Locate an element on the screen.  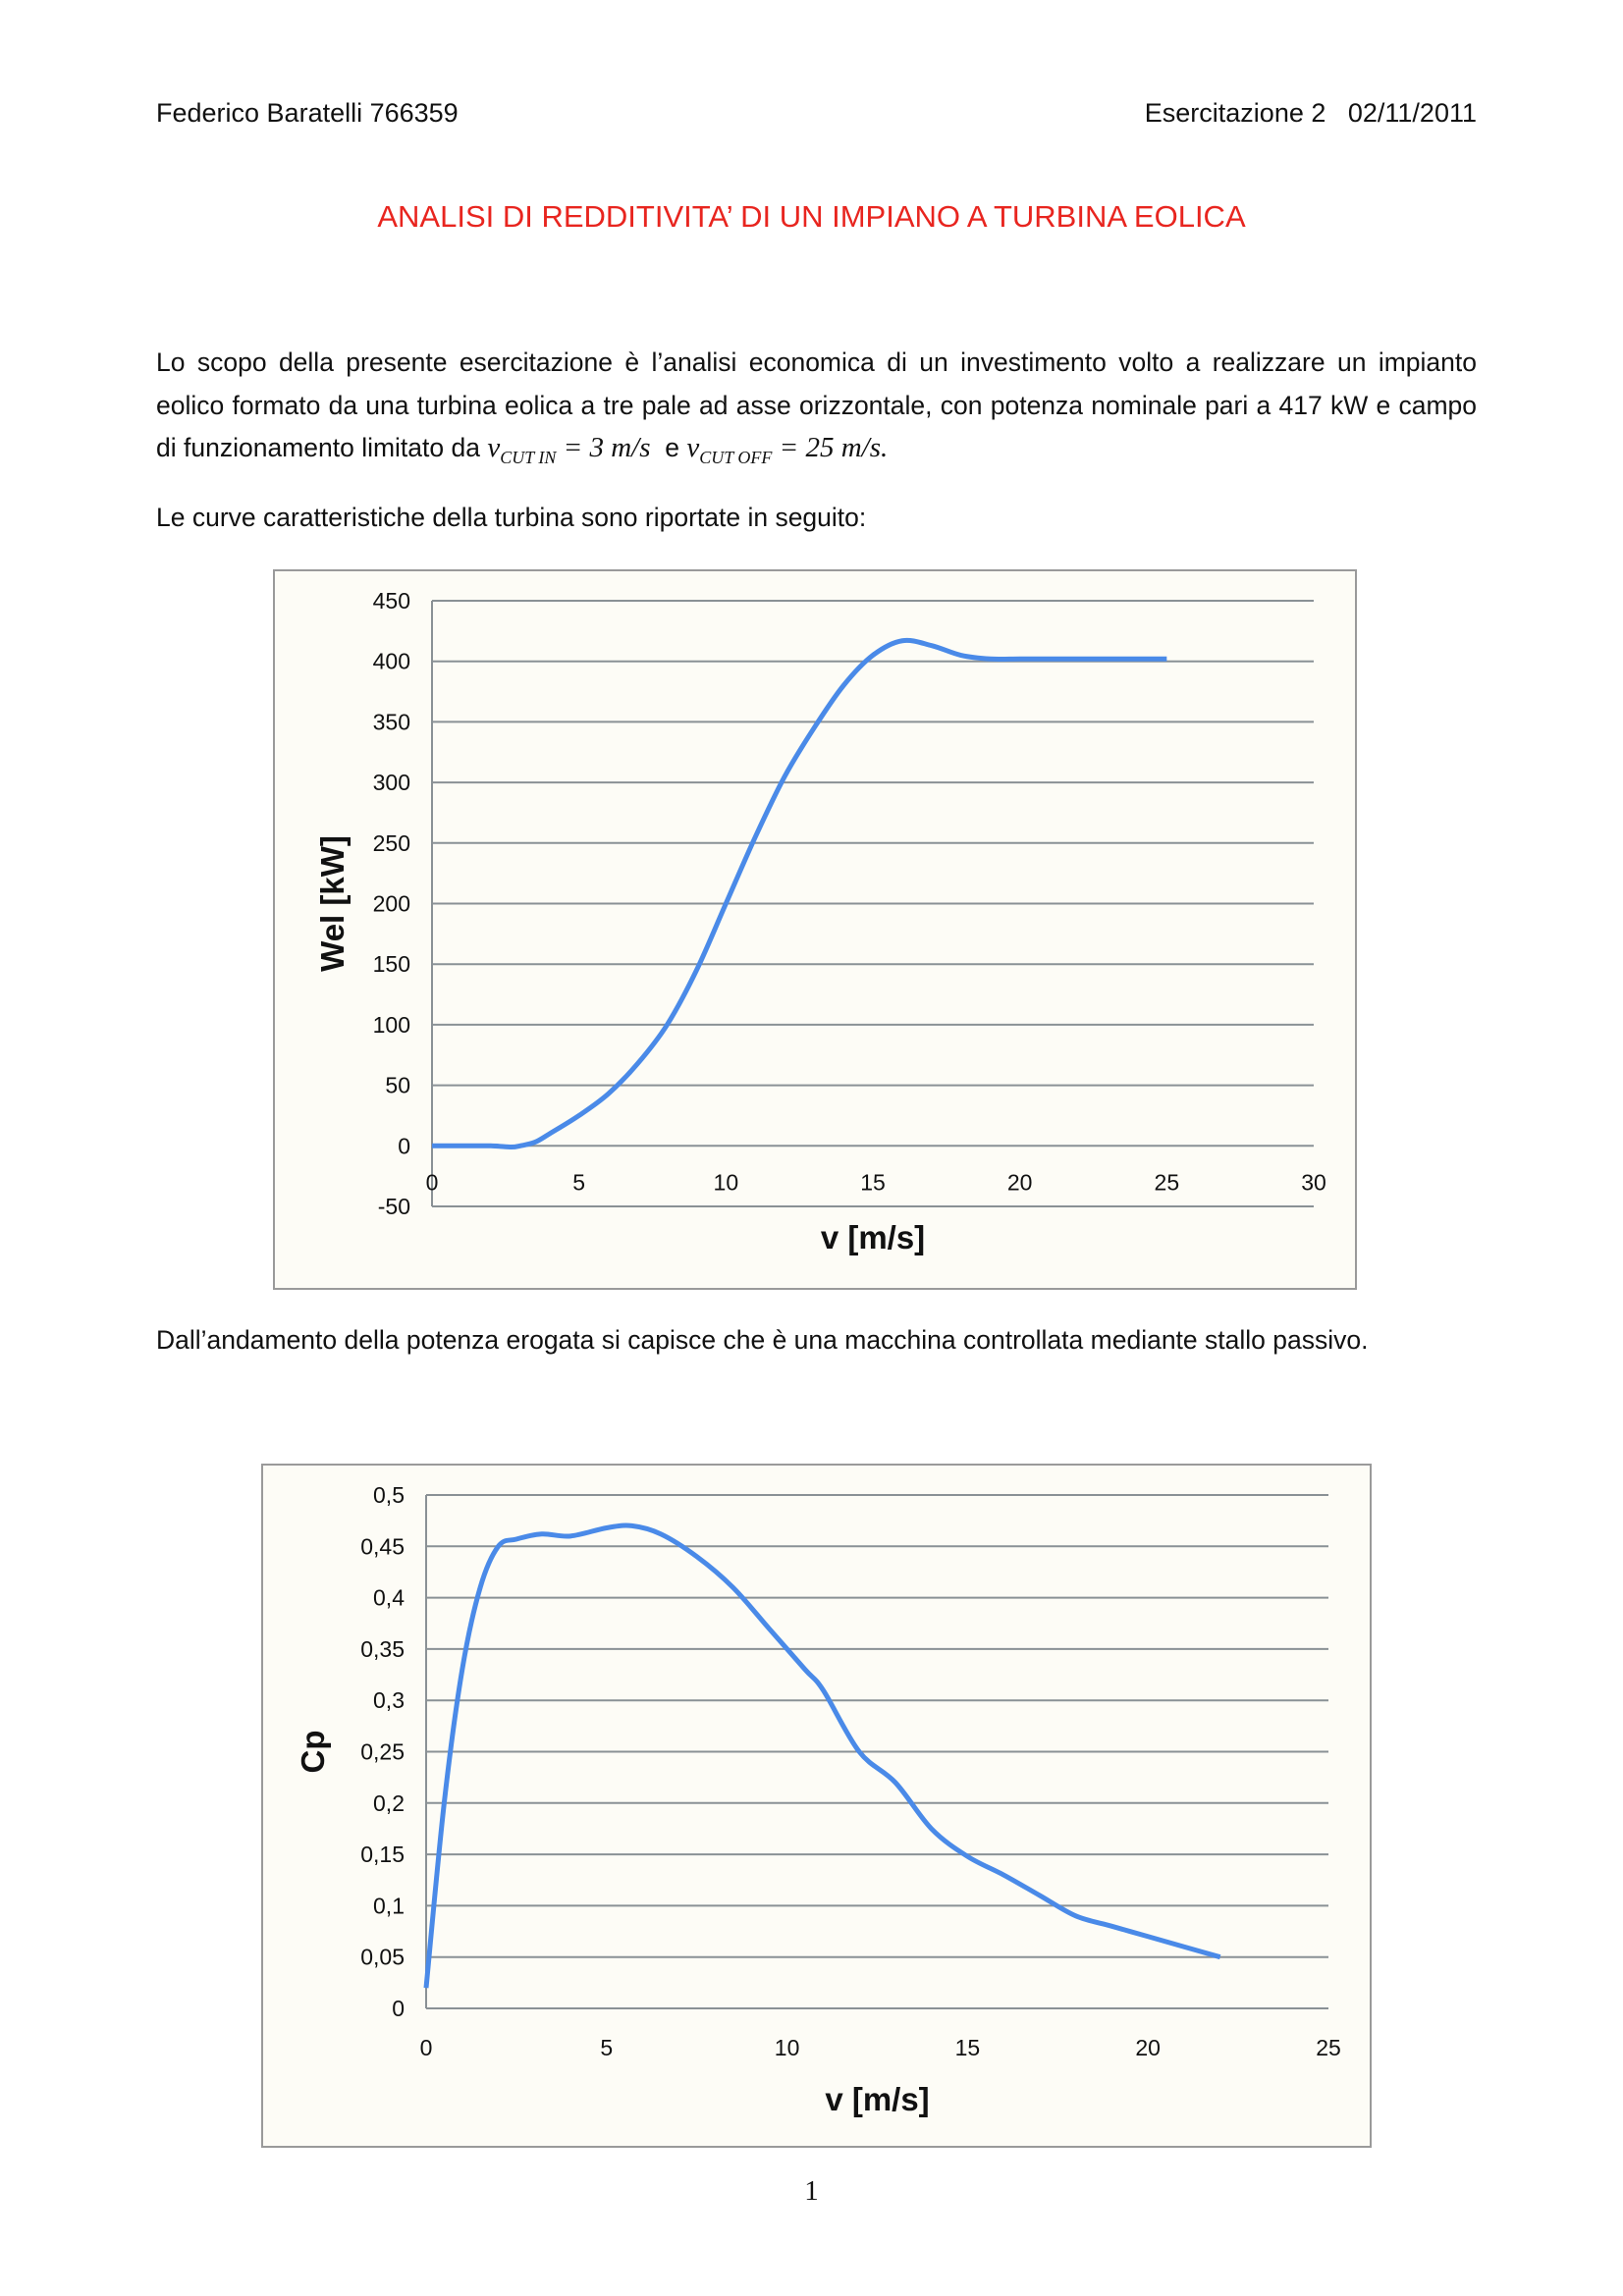
y-tick-label: 250 is located at coordinates (392, 843).